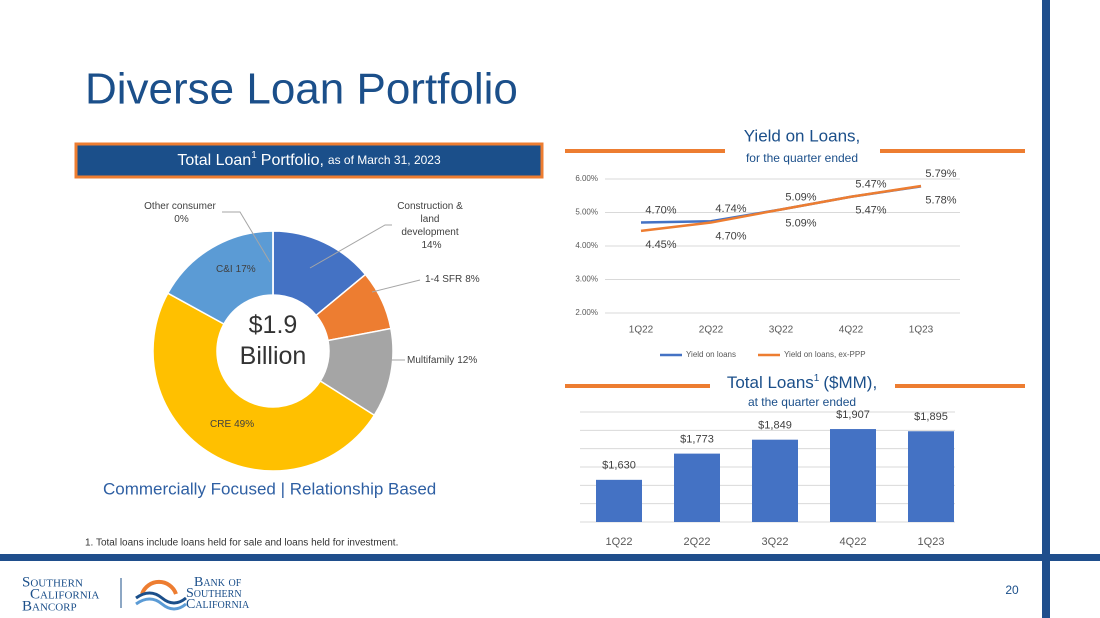 This screenshot has height=618, width=1100. I want to click on y-tick-label: 3.00%, so click(586, 279).